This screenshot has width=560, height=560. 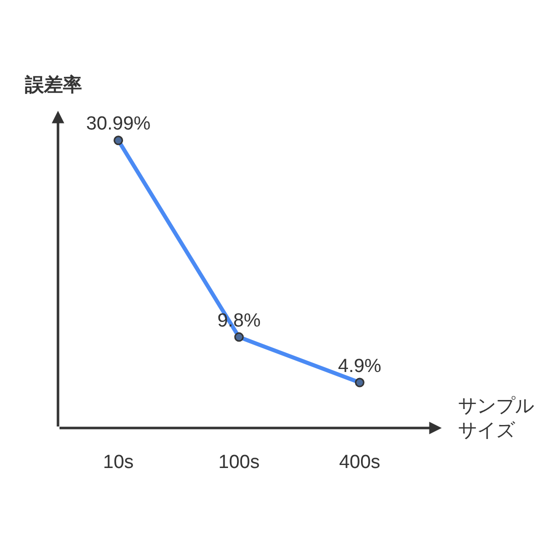 I want to click on x-tick-label: 400s, so click(x=359, y=462).